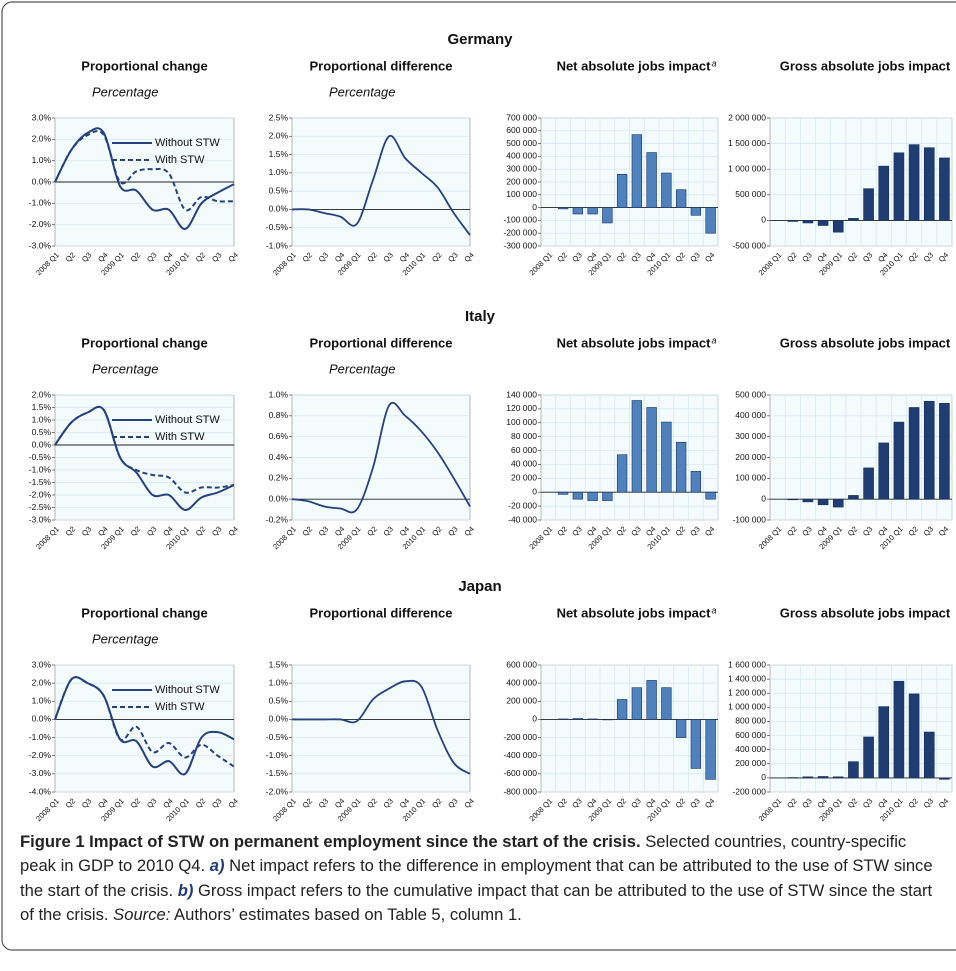  What do you see at coordinates (520, 755) in the screenshot?
I see `y-tick-label: -400 000` at bounding box center [520, 755].